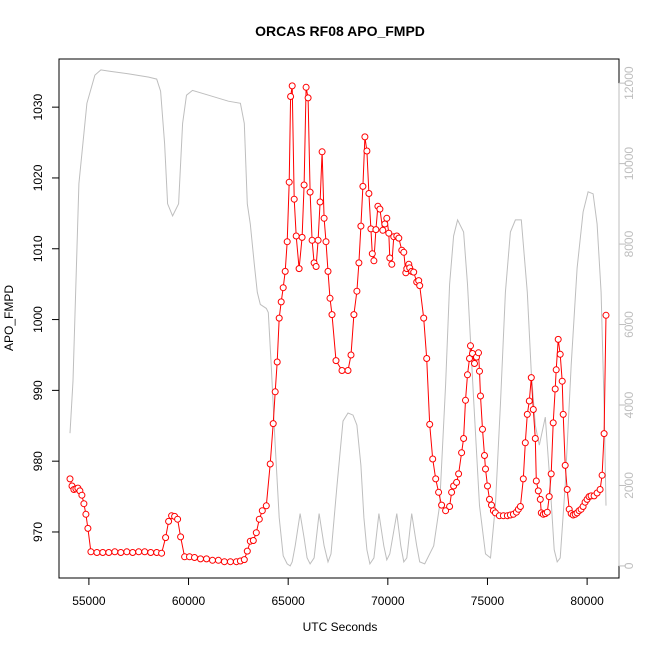 This screenshot has width=650, height=650. What do you see at coordinates (388, 601) in the screenshot?
I see `x-tick-label: 70000` at bounding box center [388, 601].